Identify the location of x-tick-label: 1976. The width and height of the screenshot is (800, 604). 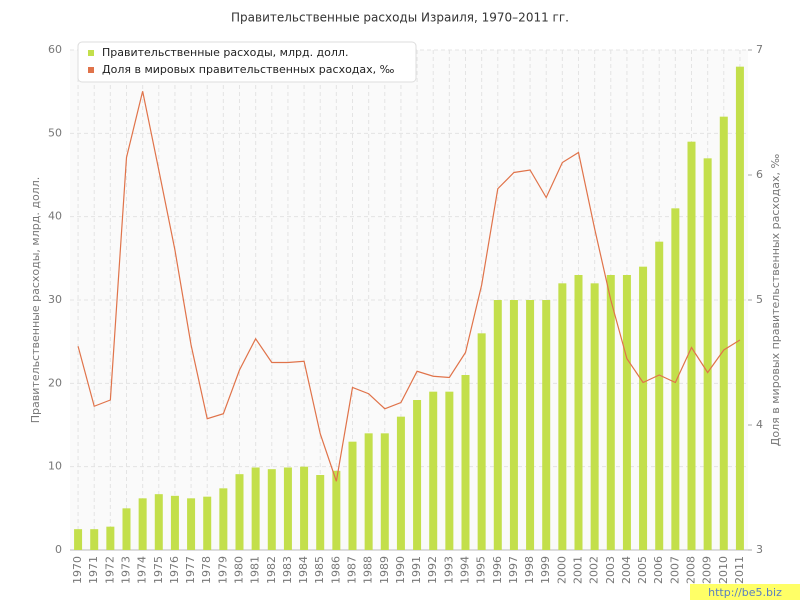
(174, 570).